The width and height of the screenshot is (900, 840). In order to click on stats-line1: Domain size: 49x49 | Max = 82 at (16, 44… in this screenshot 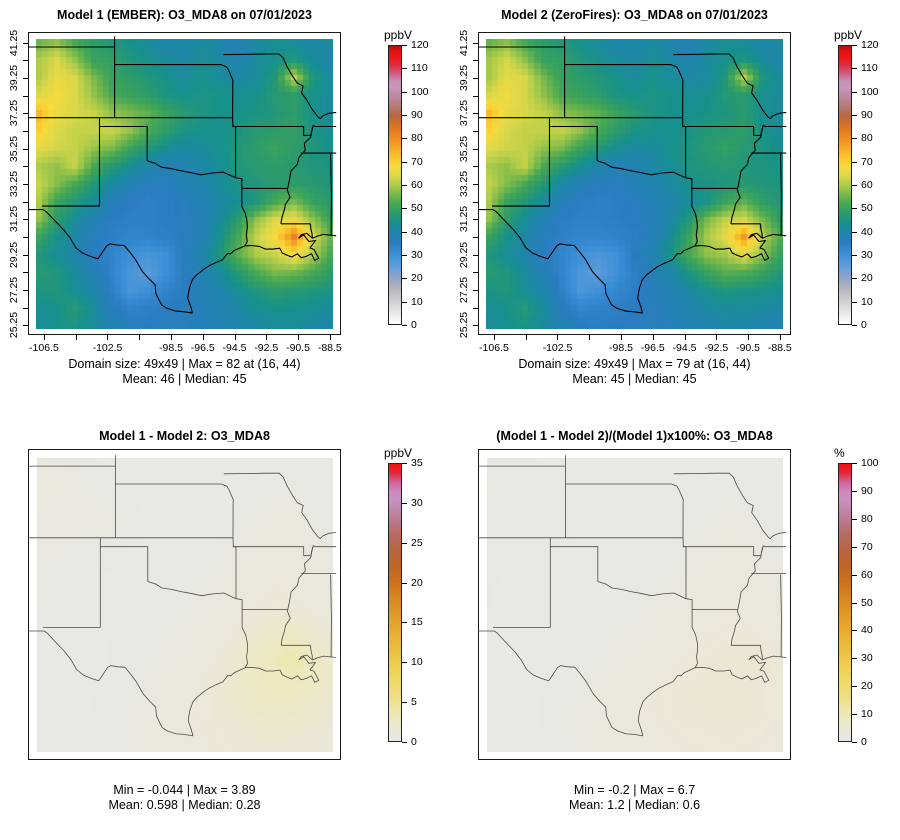, I will do `click(184, 364)`.